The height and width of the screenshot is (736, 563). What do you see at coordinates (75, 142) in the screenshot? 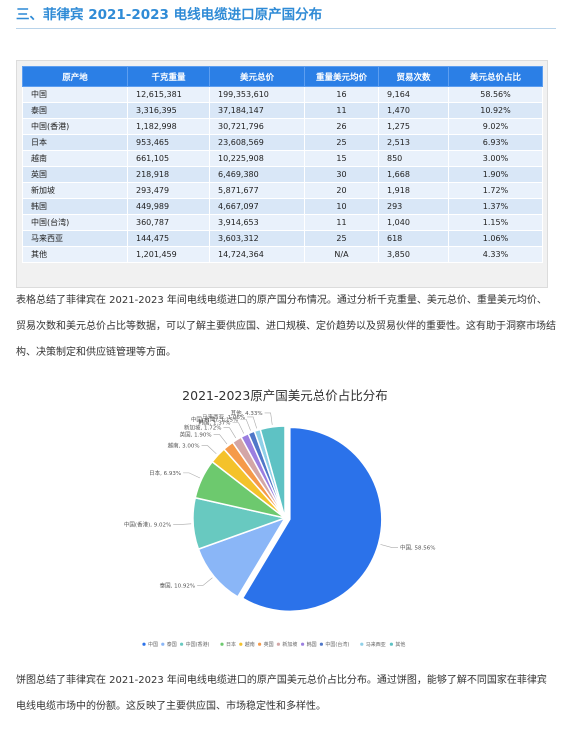
I see `table-cell: 日本` at bounding box center [75, 142].